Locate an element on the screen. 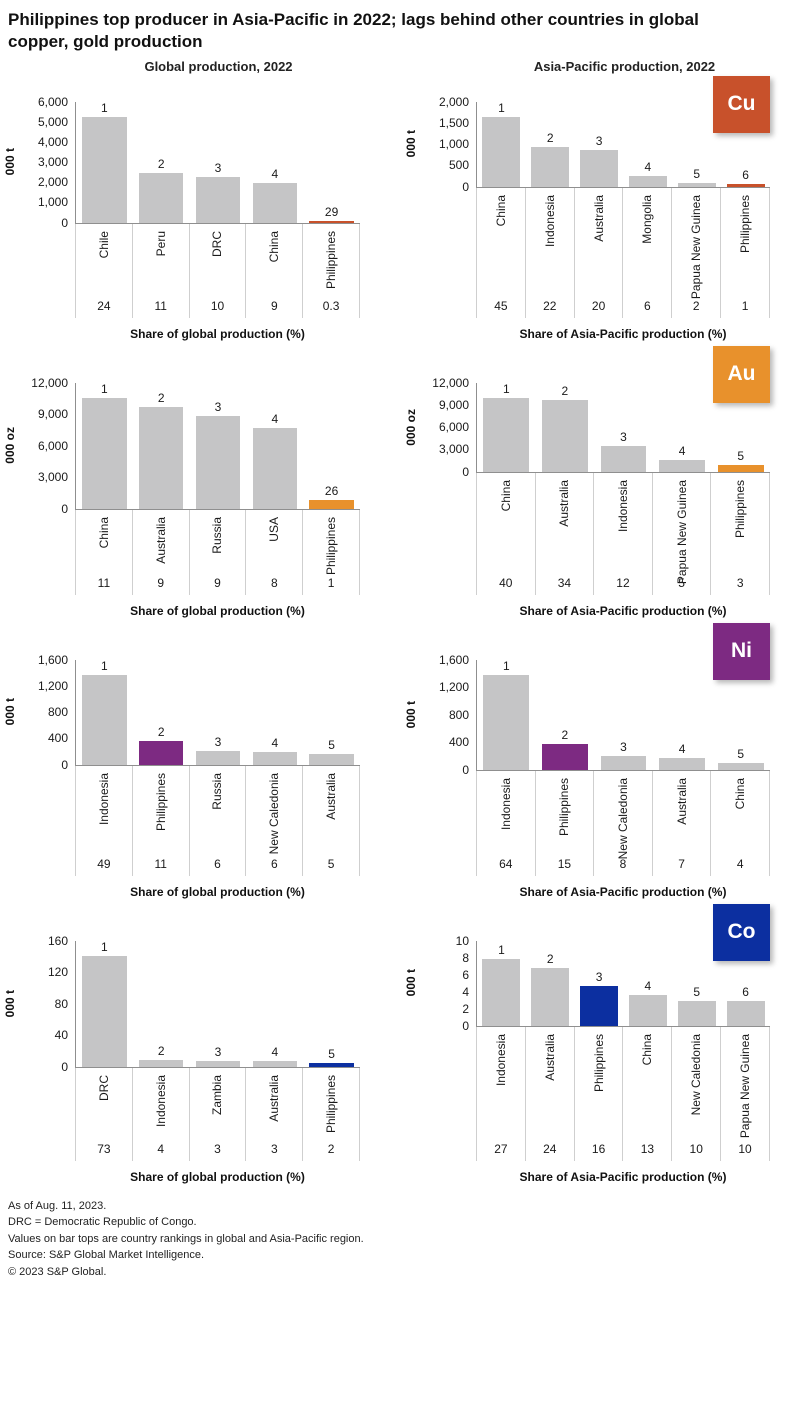 The image size is (786, 1401). category-cell: Indonesia 22 is located at coordinates (549, 252).